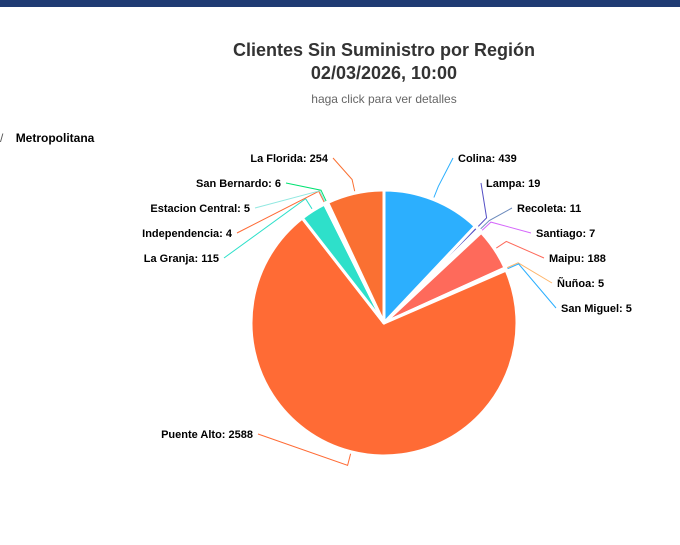 The height and width of the screenshot is (545, 680). Describe the element at coordinates (529, 273) in the screenshot. I see `connector-nunoa` at that location.